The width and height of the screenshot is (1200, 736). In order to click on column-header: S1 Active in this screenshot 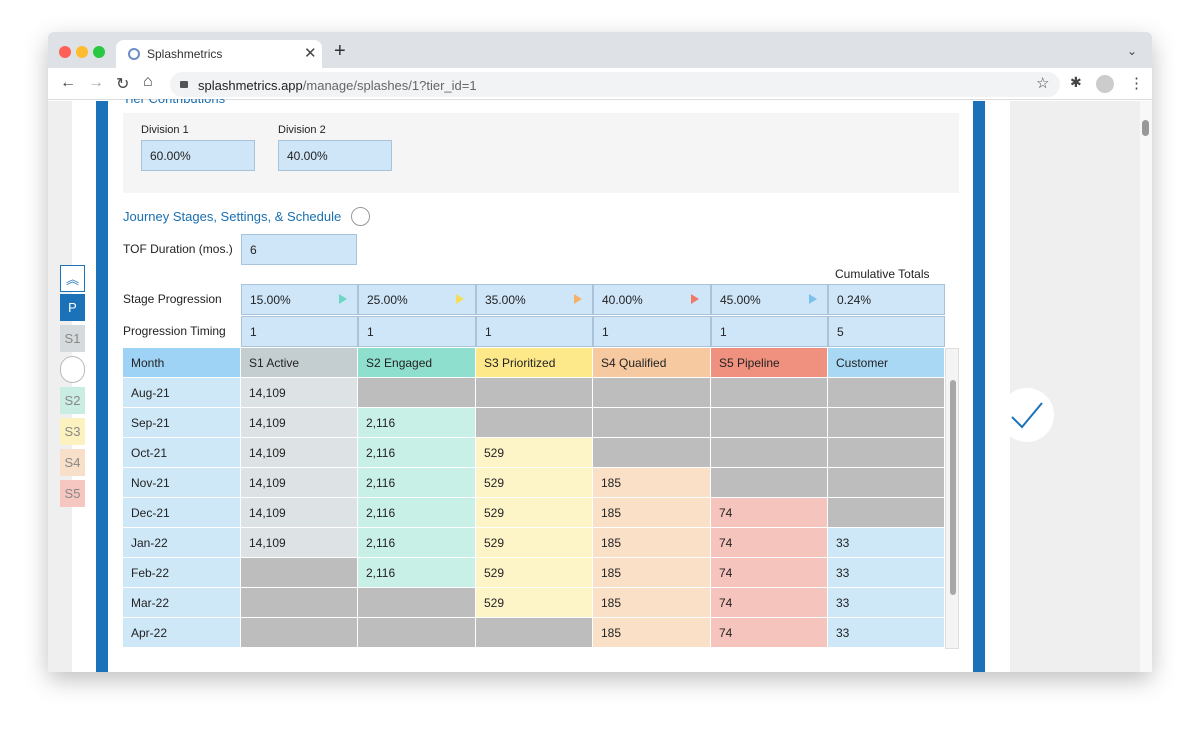, I will do `click(299, 363)`.